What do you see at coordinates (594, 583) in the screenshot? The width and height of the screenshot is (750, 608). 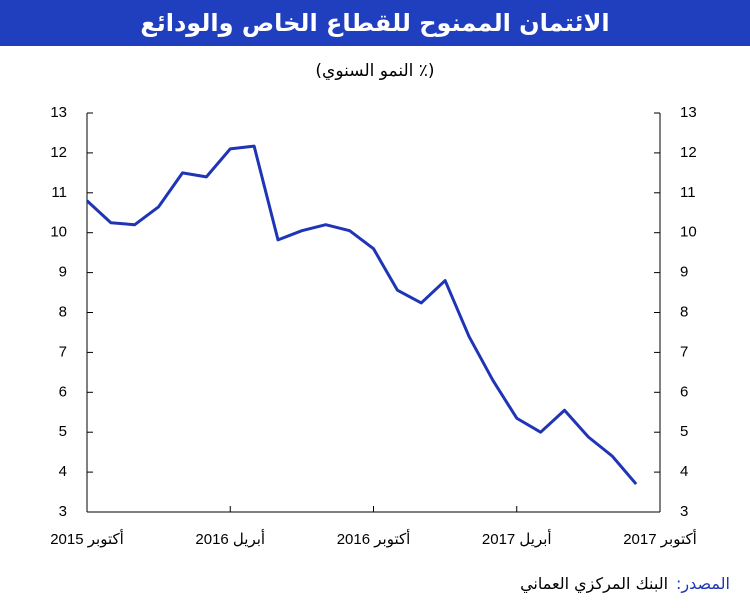 I see `source-text: البنك المركزي العماني` at bounding box center [594, 583].